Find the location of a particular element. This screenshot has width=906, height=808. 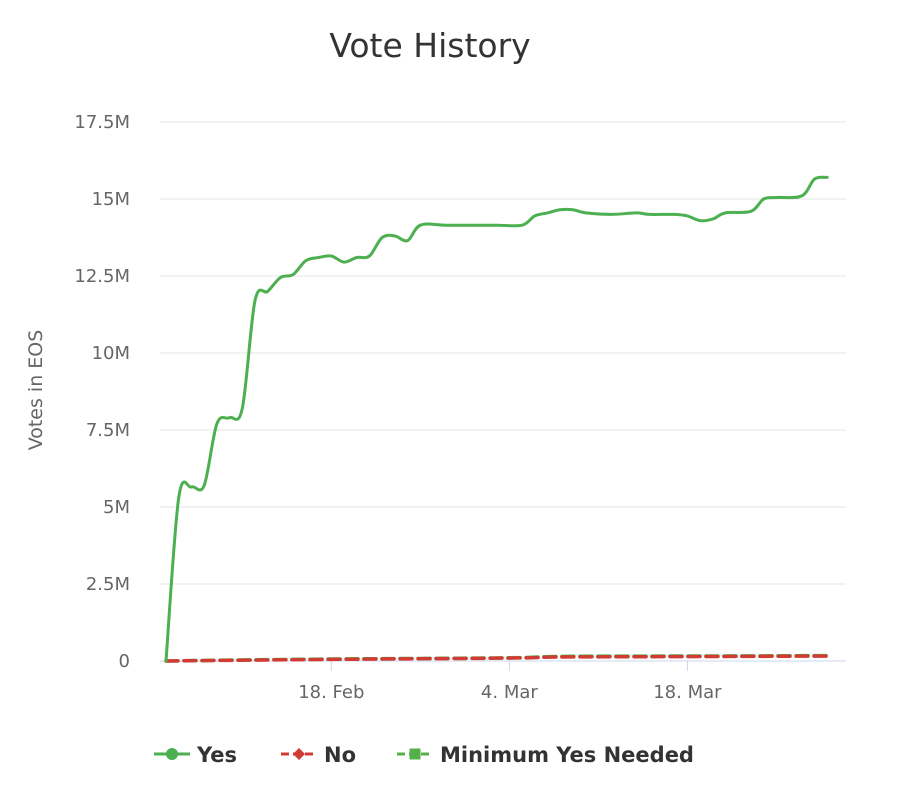

legend: Yes No Minimum Yes Needed is located at coordinates (424, 755).